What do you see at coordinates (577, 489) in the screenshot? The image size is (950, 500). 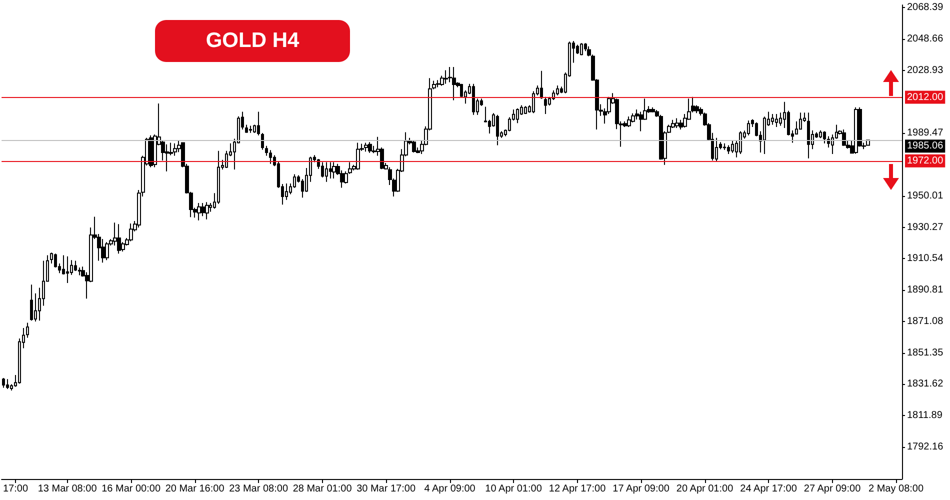 I see `x-tick-label: 12 Apr 17:00` at bounding box center [577, 489].